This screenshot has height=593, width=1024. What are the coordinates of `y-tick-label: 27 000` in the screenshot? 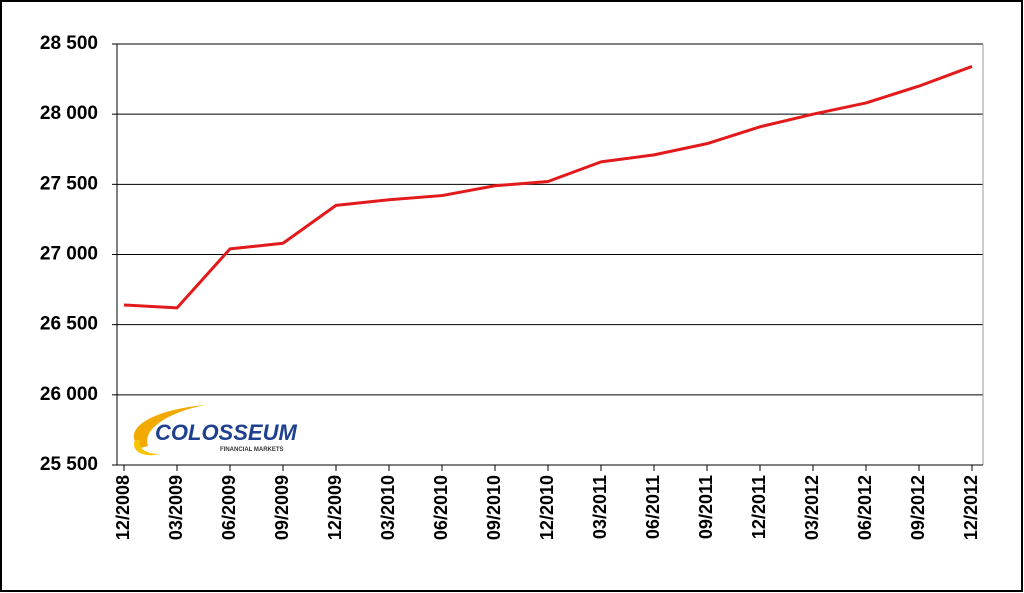 It's located at (69, 254).